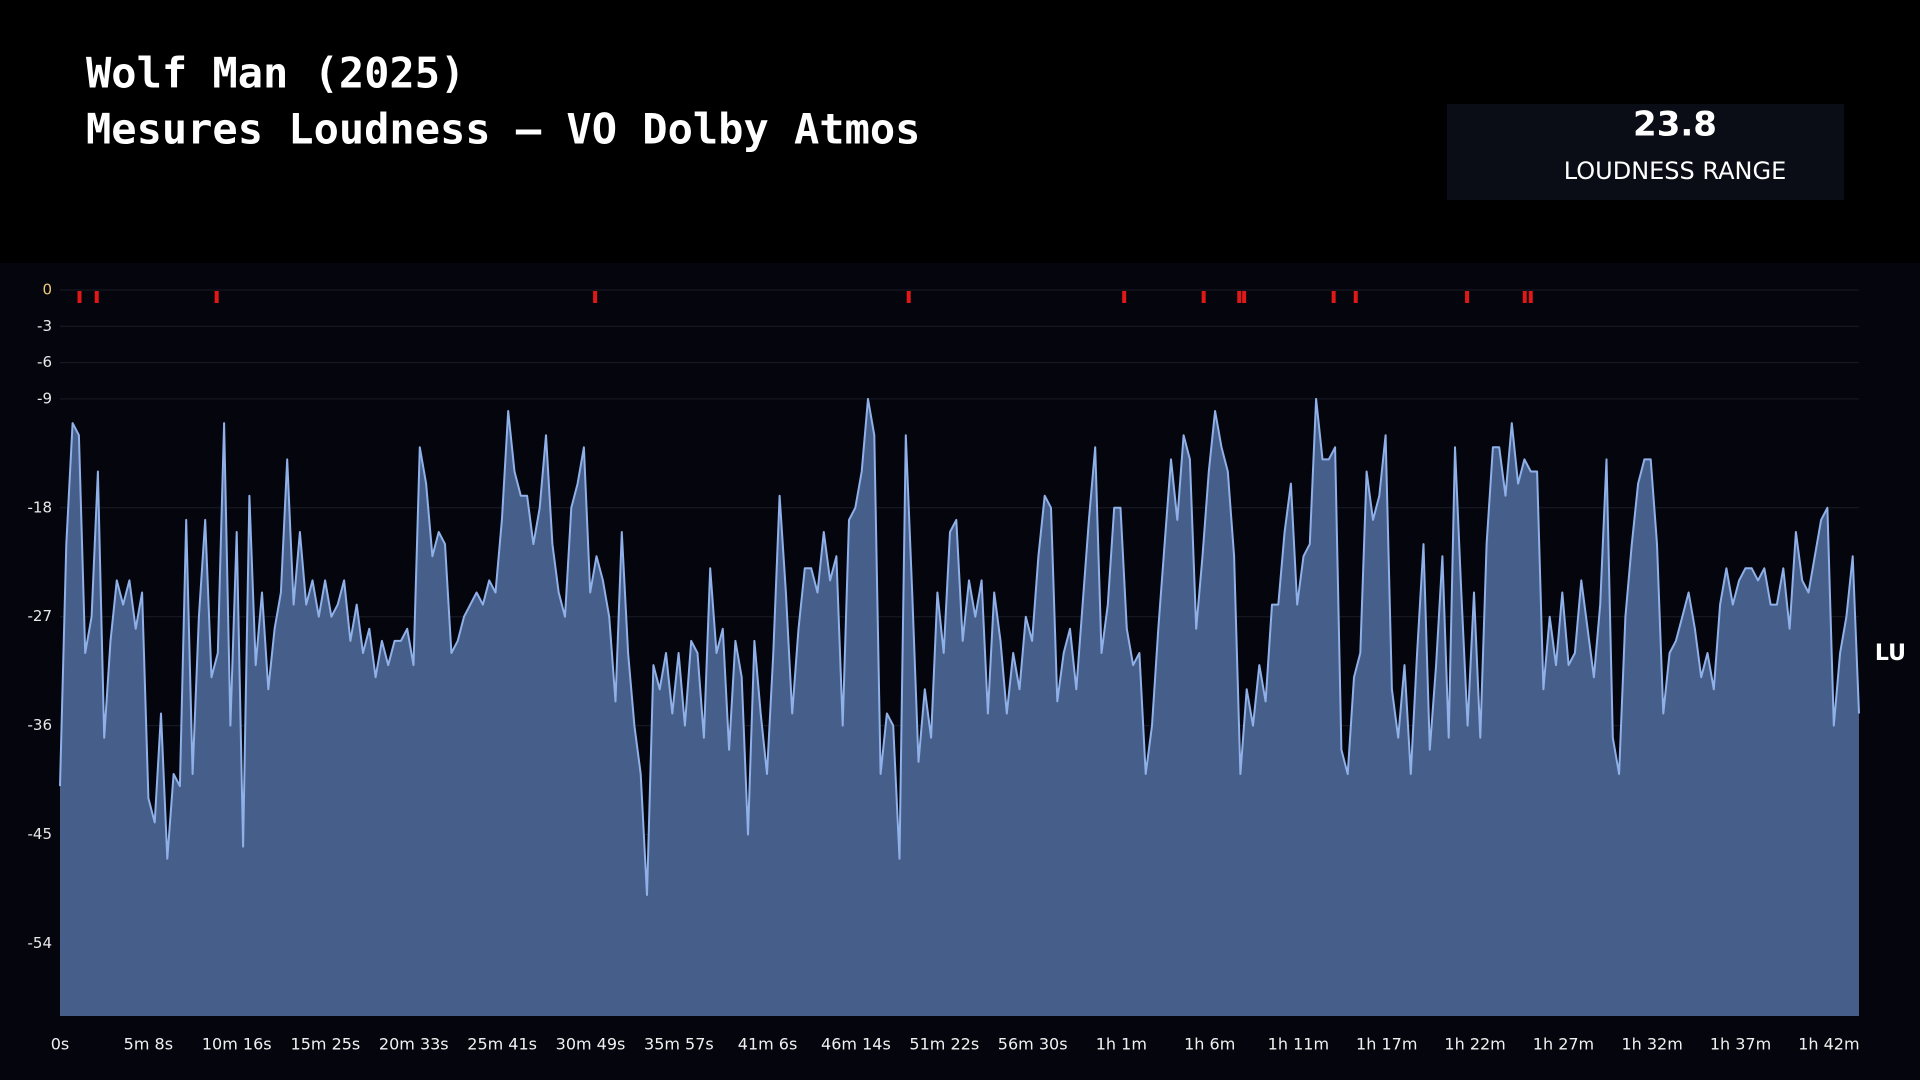 This screenshot has width=1920, height=1080. What do you see at coordinates (40, 507) in the screenshot?
I see `y-tick-label: -18` at bounding box center [40, 507].